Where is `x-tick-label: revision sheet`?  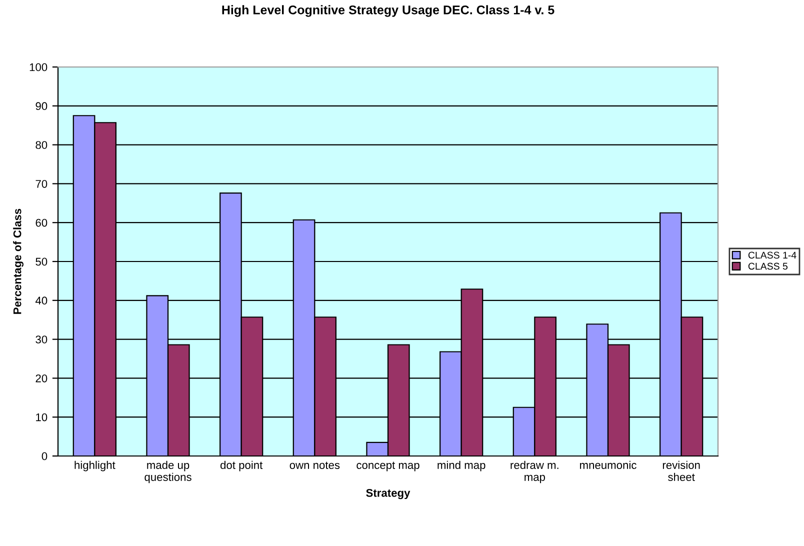 x-tick-label: revision sheet is located at coordinates (681, 470).